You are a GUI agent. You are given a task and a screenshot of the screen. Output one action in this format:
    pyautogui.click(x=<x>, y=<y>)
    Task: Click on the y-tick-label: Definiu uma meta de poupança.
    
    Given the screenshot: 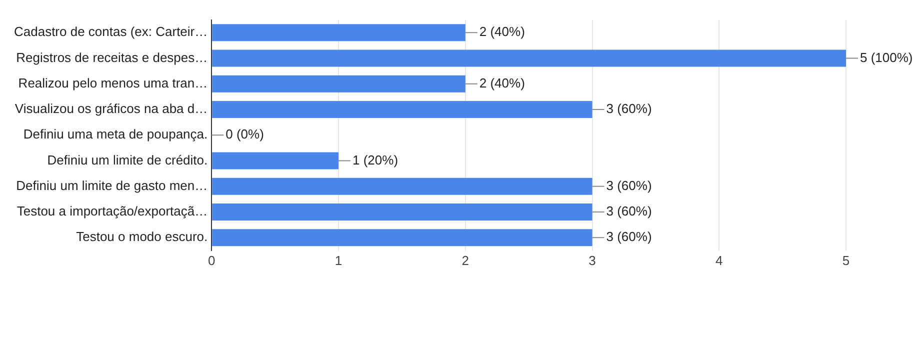 What is the action you would take?
    pyautogui.click(x=115, y=134)
    